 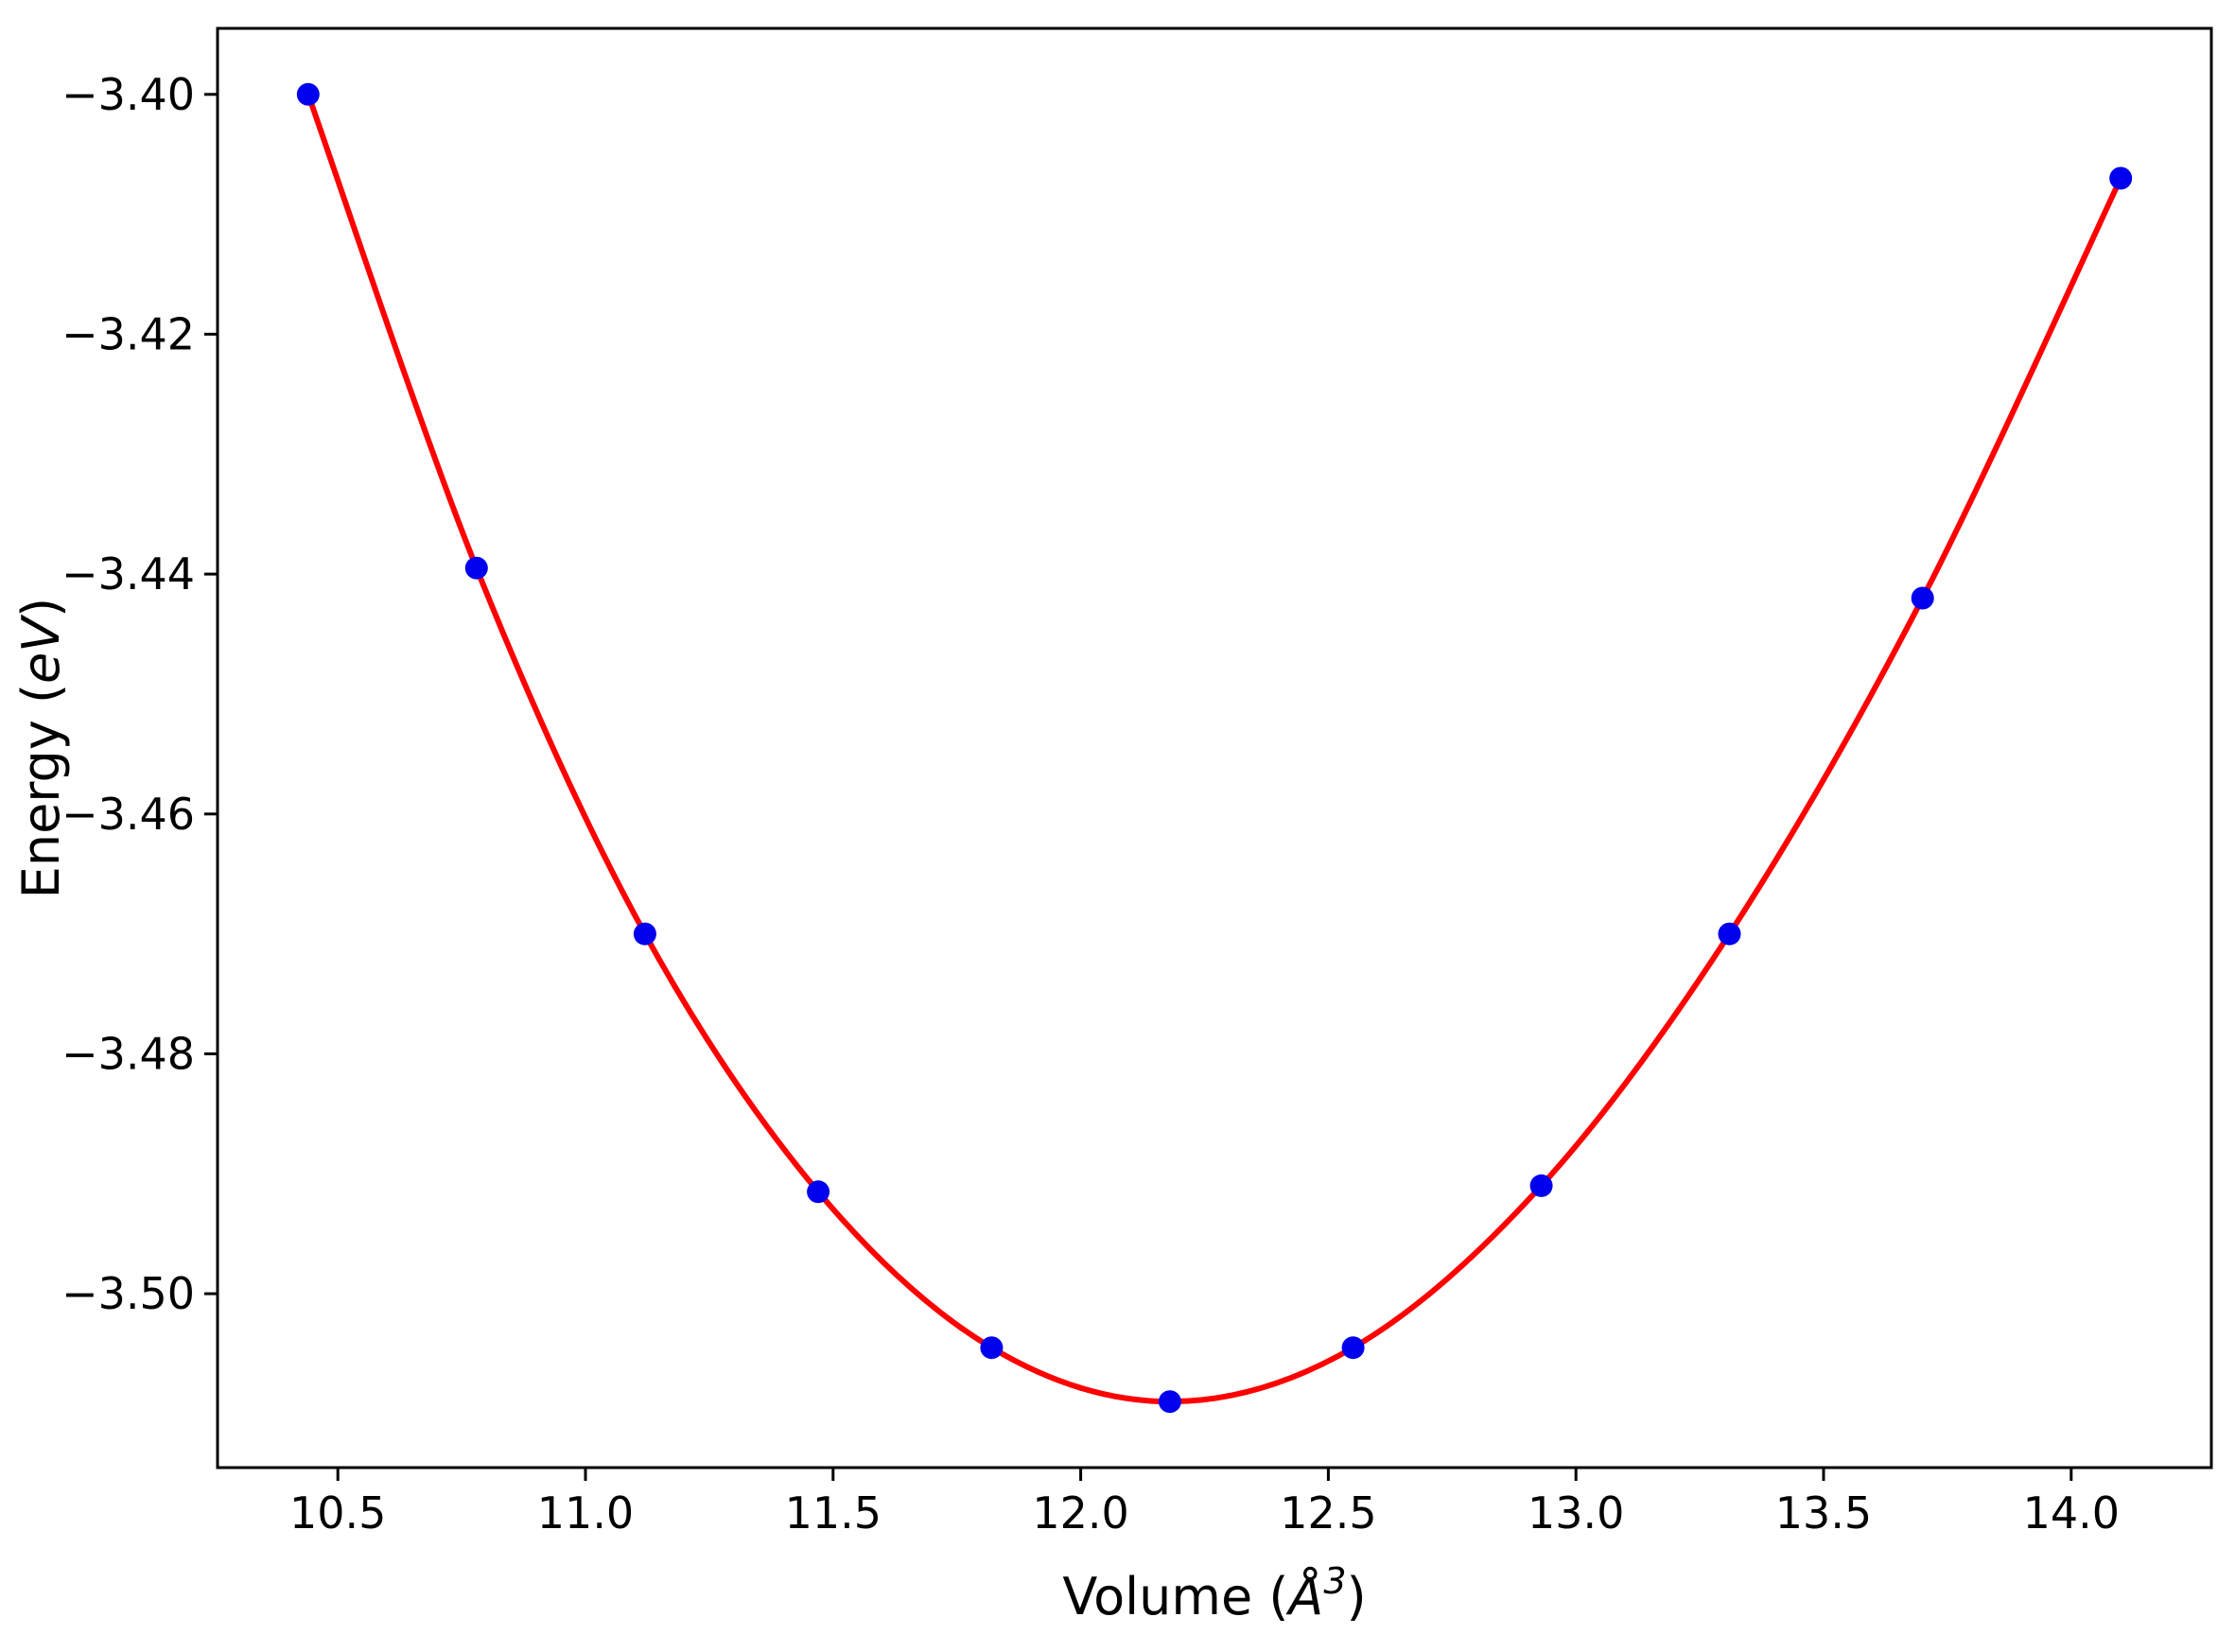 What do you see at coordinates (128, 1293) in the screenshot?
I see `y-tick-label: −3.50` at bounding box center [128, 1293].